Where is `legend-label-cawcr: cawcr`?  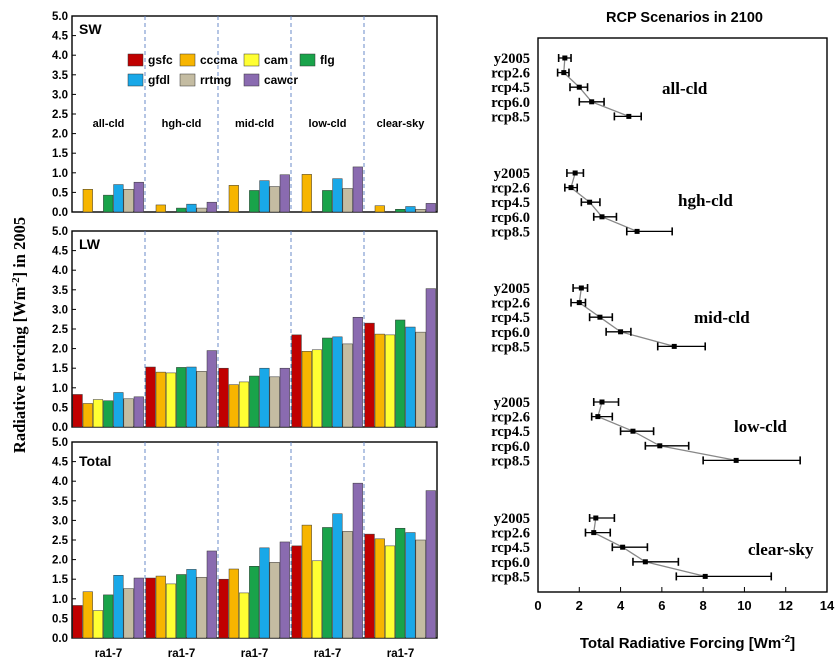 legend-label-cawcr: cawcr is located at coordinates (281, 80).